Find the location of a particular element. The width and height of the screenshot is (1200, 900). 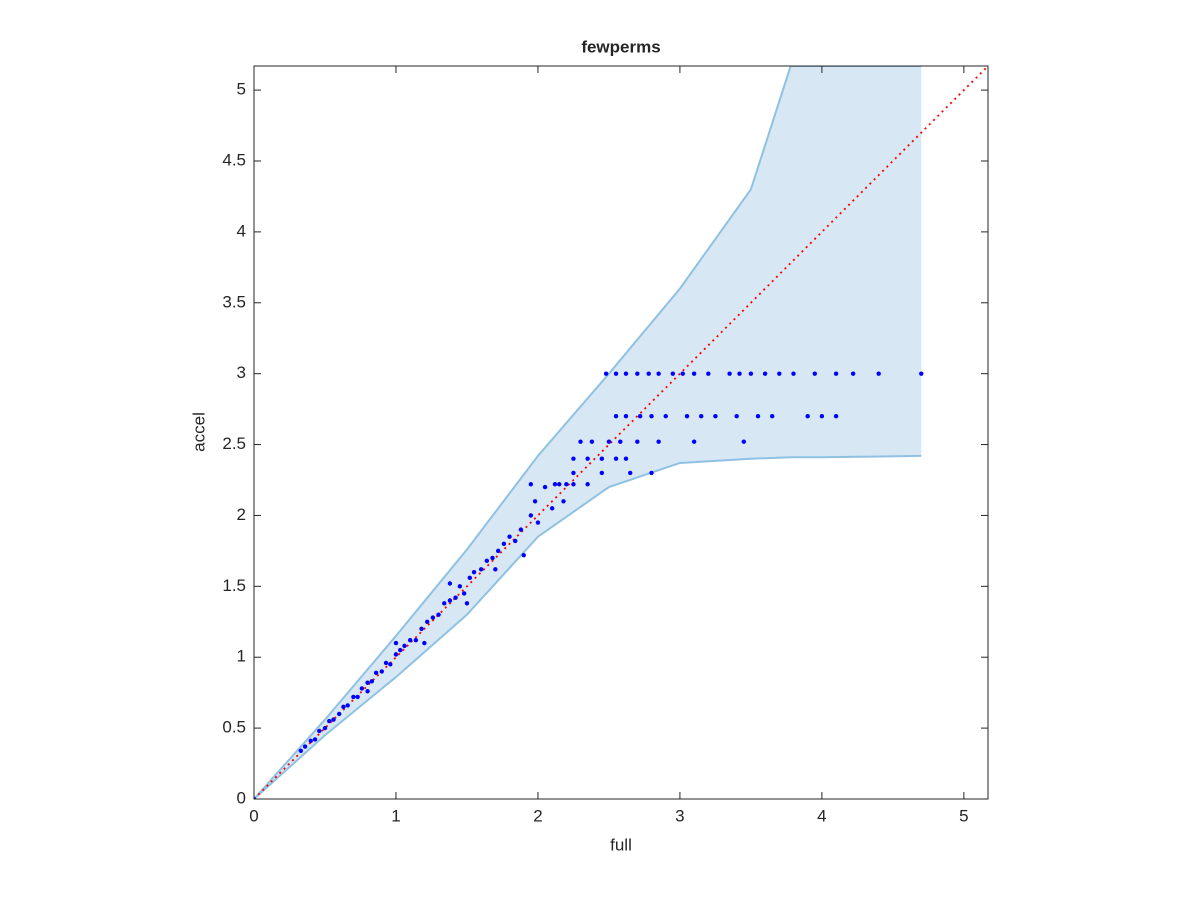

y-tick-label: 3.5 is located at coordinates (234, 301).